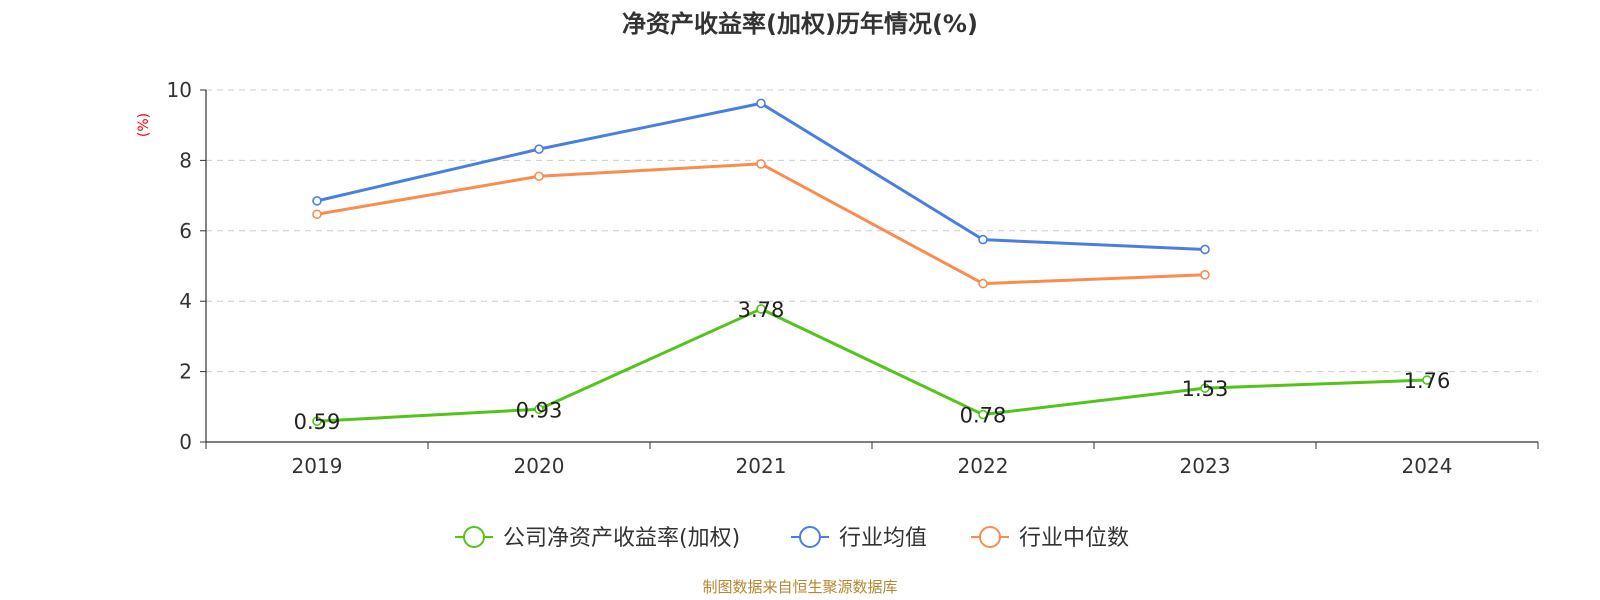 Image resolution: width=1600 pixels, height=600 pixels. I want to click on data-label: 1.76, so click(1427, 381).